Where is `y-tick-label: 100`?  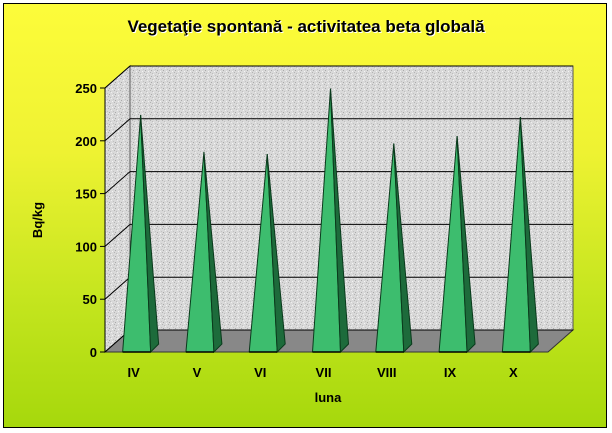 y-tick-label: 100 is located at coordinates (86, 246).